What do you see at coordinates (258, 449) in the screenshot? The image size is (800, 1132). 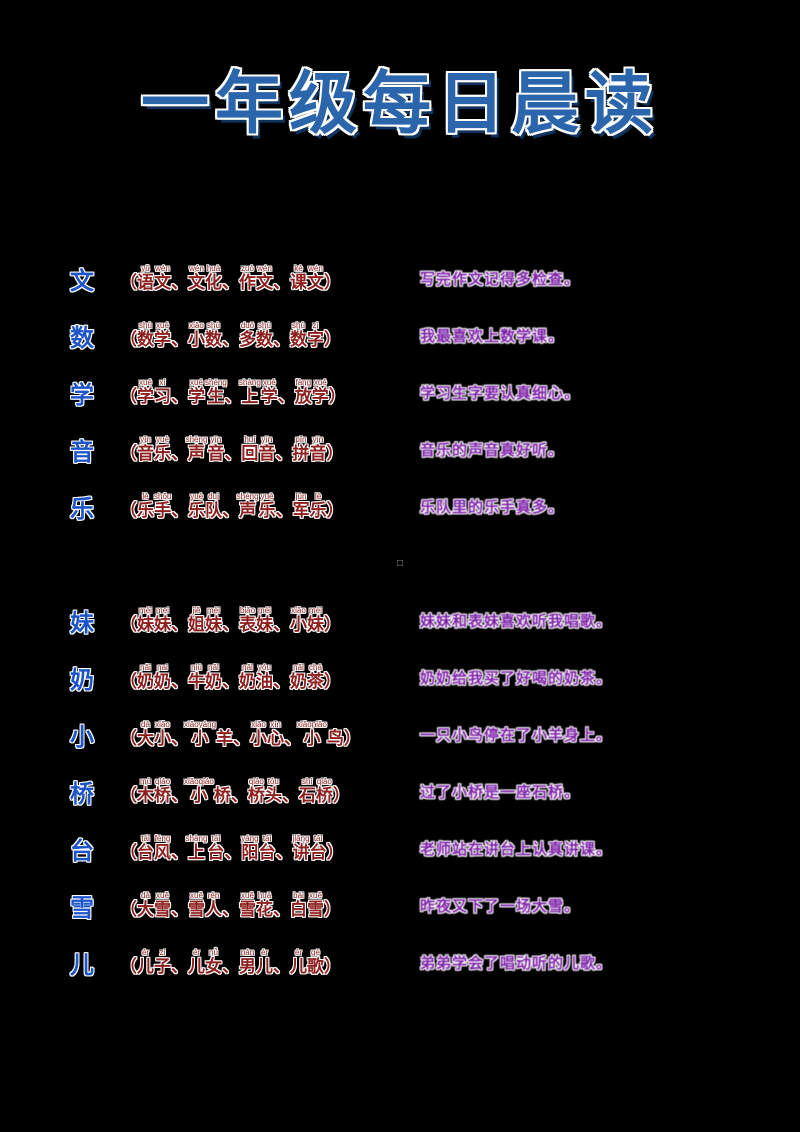 I see `word: 回huí音yīn` at bounding box center [258, 449].